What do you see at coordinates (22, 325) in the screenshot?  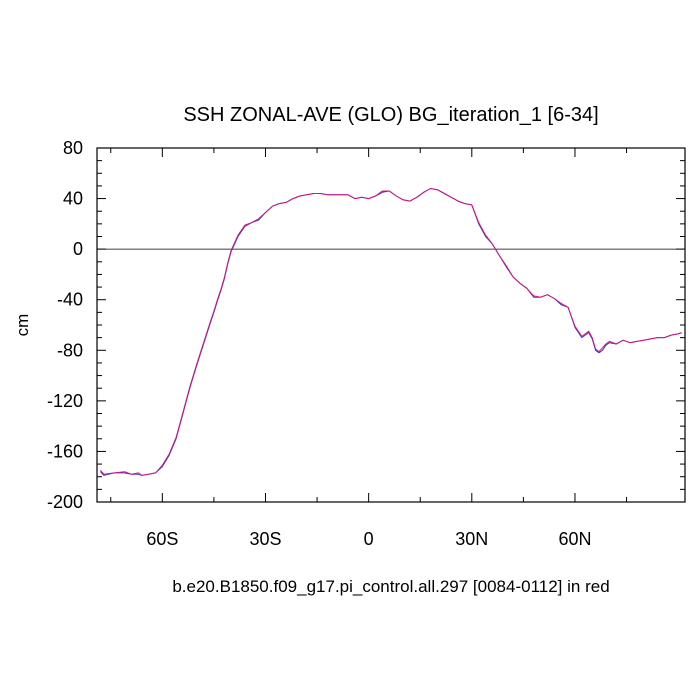 I see `y-axis-label: cm` at bounding box center [22, 325].